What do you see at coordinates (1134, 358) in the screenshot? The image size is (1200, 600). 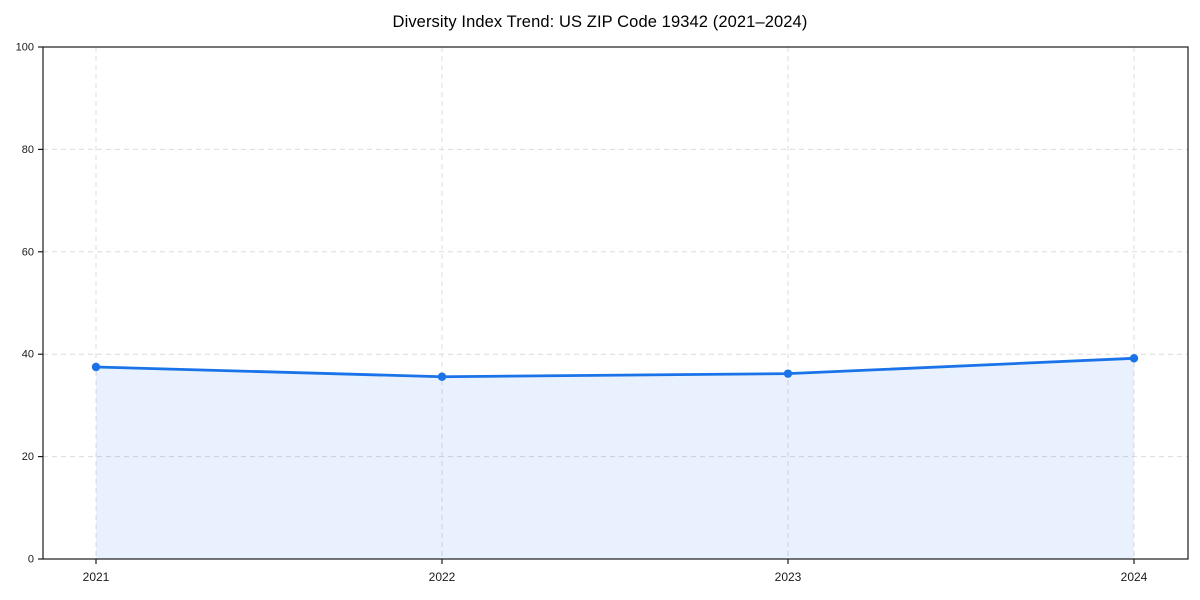 I see `data-point-2024` at bounding box center [1134, 358].